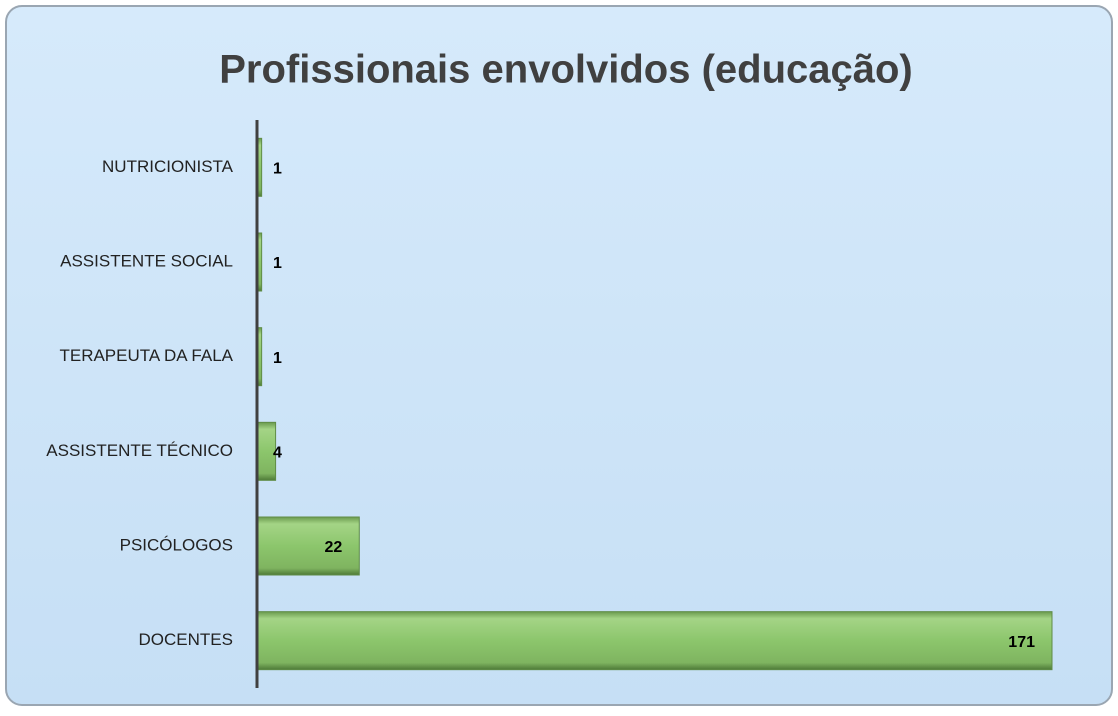 The height and width of the screenshot is (716, 1118). I want to click on chart-title: Profissionais envolvidos (educação), so click(566, 70).